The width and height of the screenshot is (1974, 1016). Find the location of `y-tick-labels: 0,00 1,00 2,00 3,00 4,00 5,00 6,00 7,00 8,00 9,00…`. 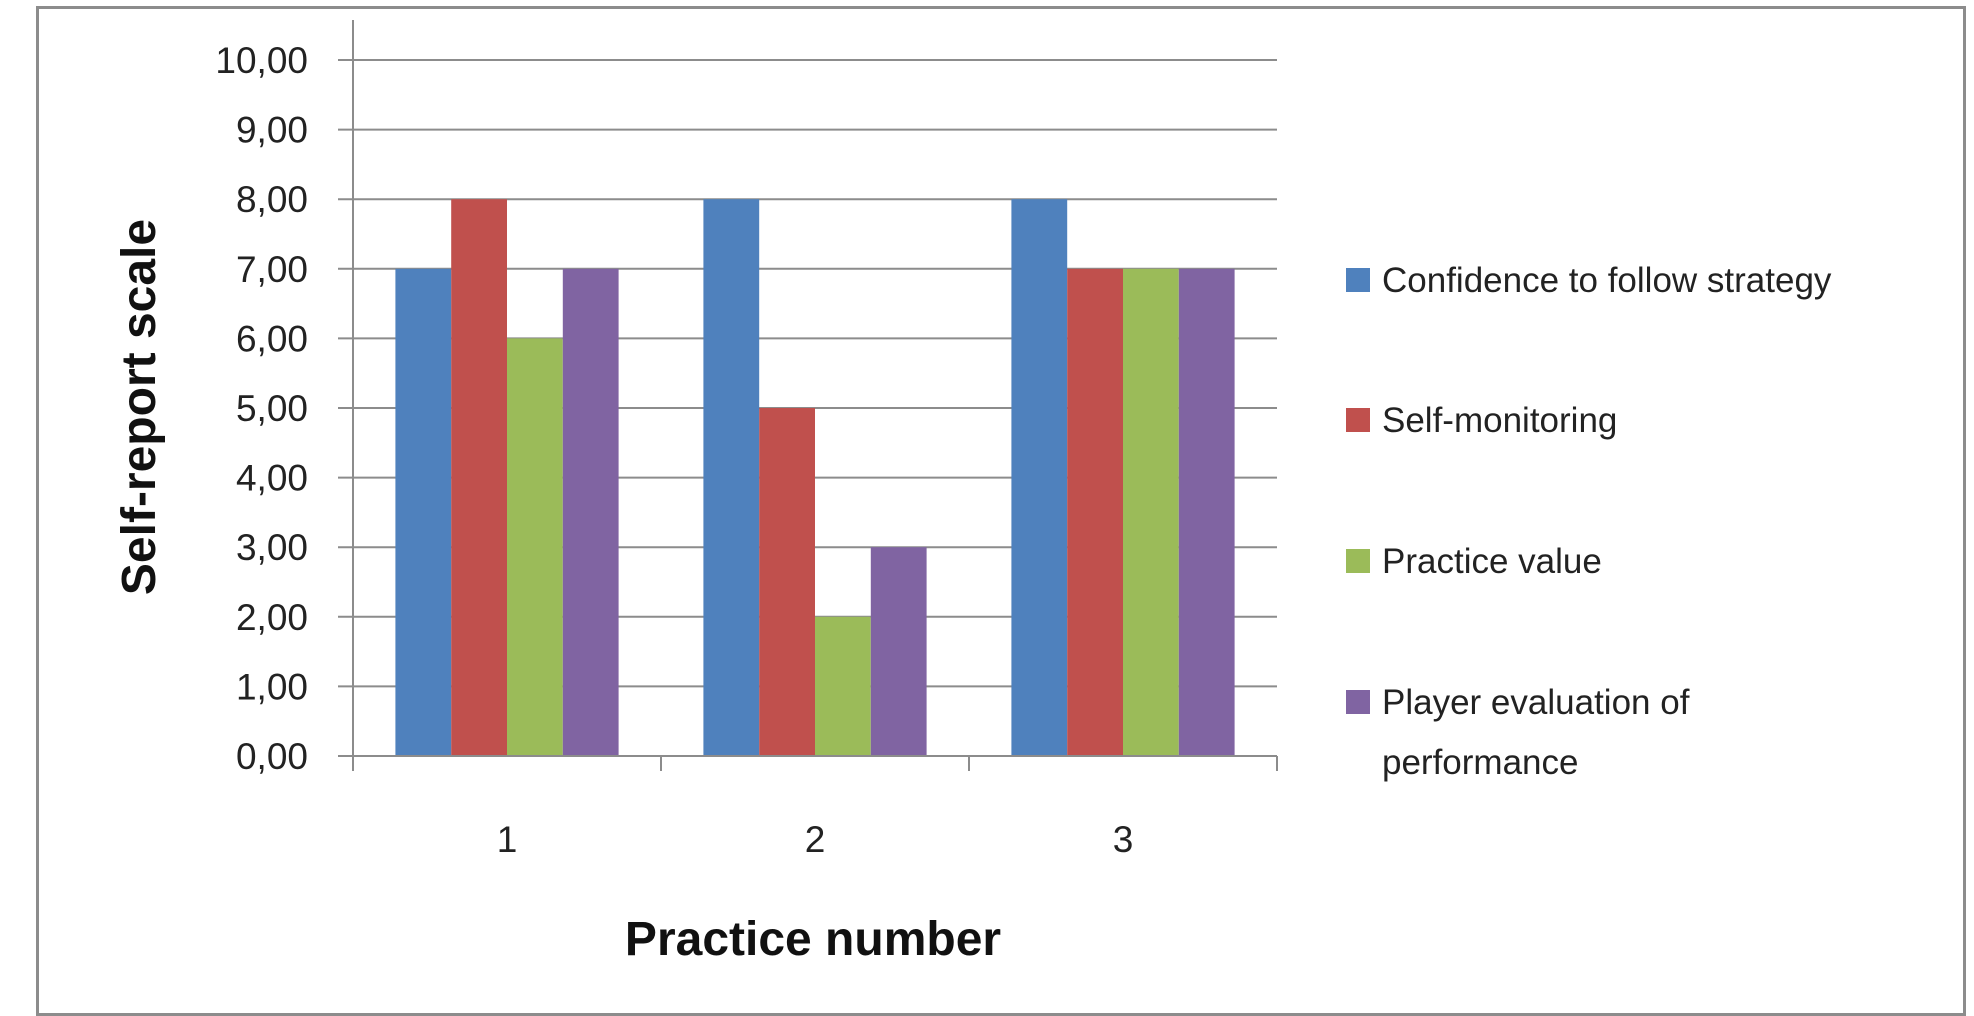

y-tick-labels: 0,00 1,00 2,00 3,00 4,00 5,00 6,00 7,00 8,00 9,00… is located at coordinates (261, 408).